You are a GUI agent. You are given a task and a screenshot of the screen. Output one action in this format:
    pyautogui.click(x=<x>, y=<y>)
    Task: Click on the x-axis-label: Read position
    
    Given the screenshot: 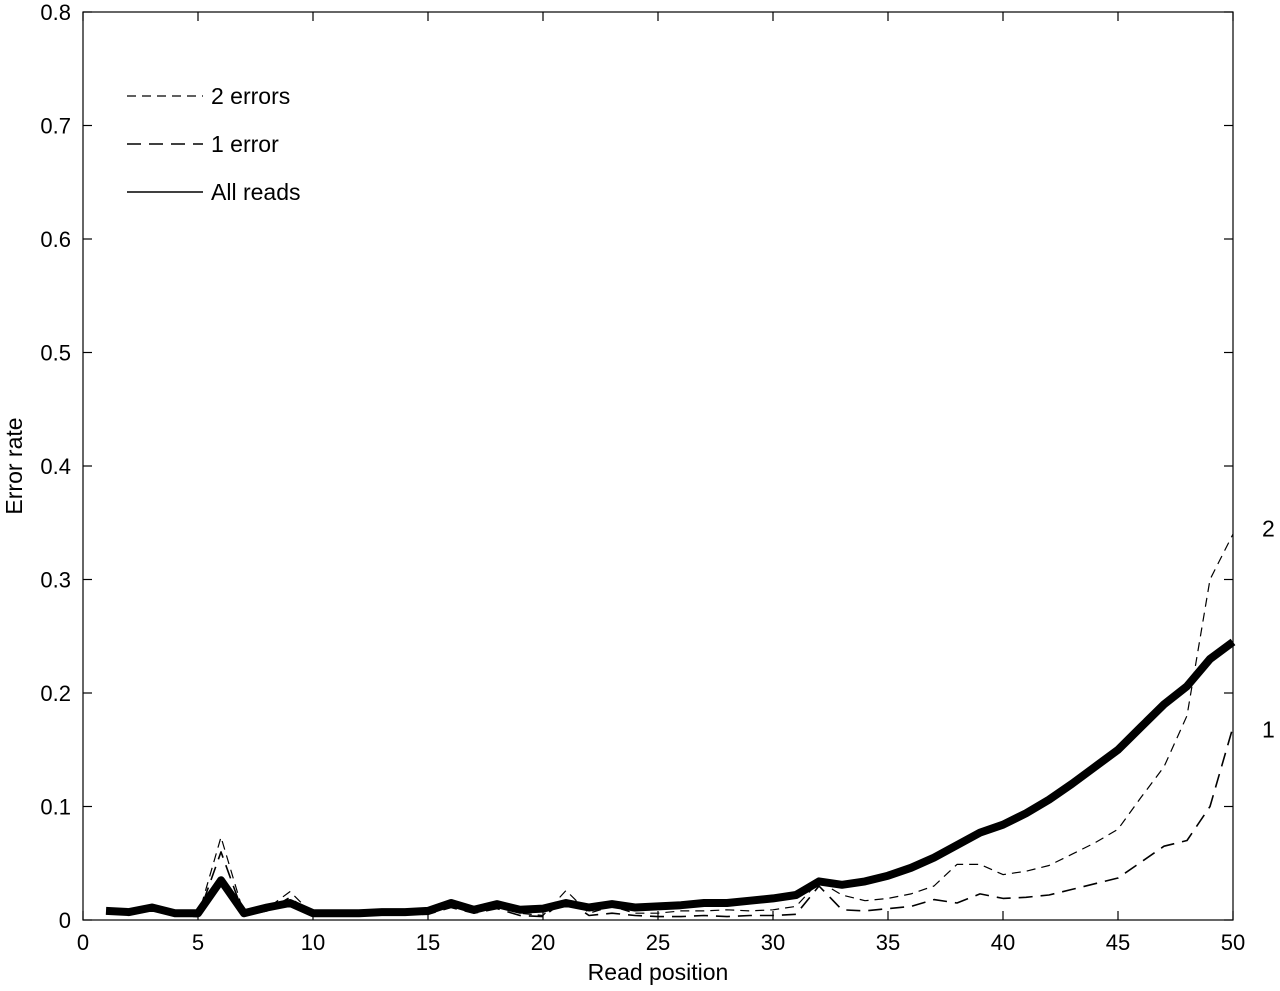 What is the action you would take?
    pyautogui.click(x=658, y=972)
    